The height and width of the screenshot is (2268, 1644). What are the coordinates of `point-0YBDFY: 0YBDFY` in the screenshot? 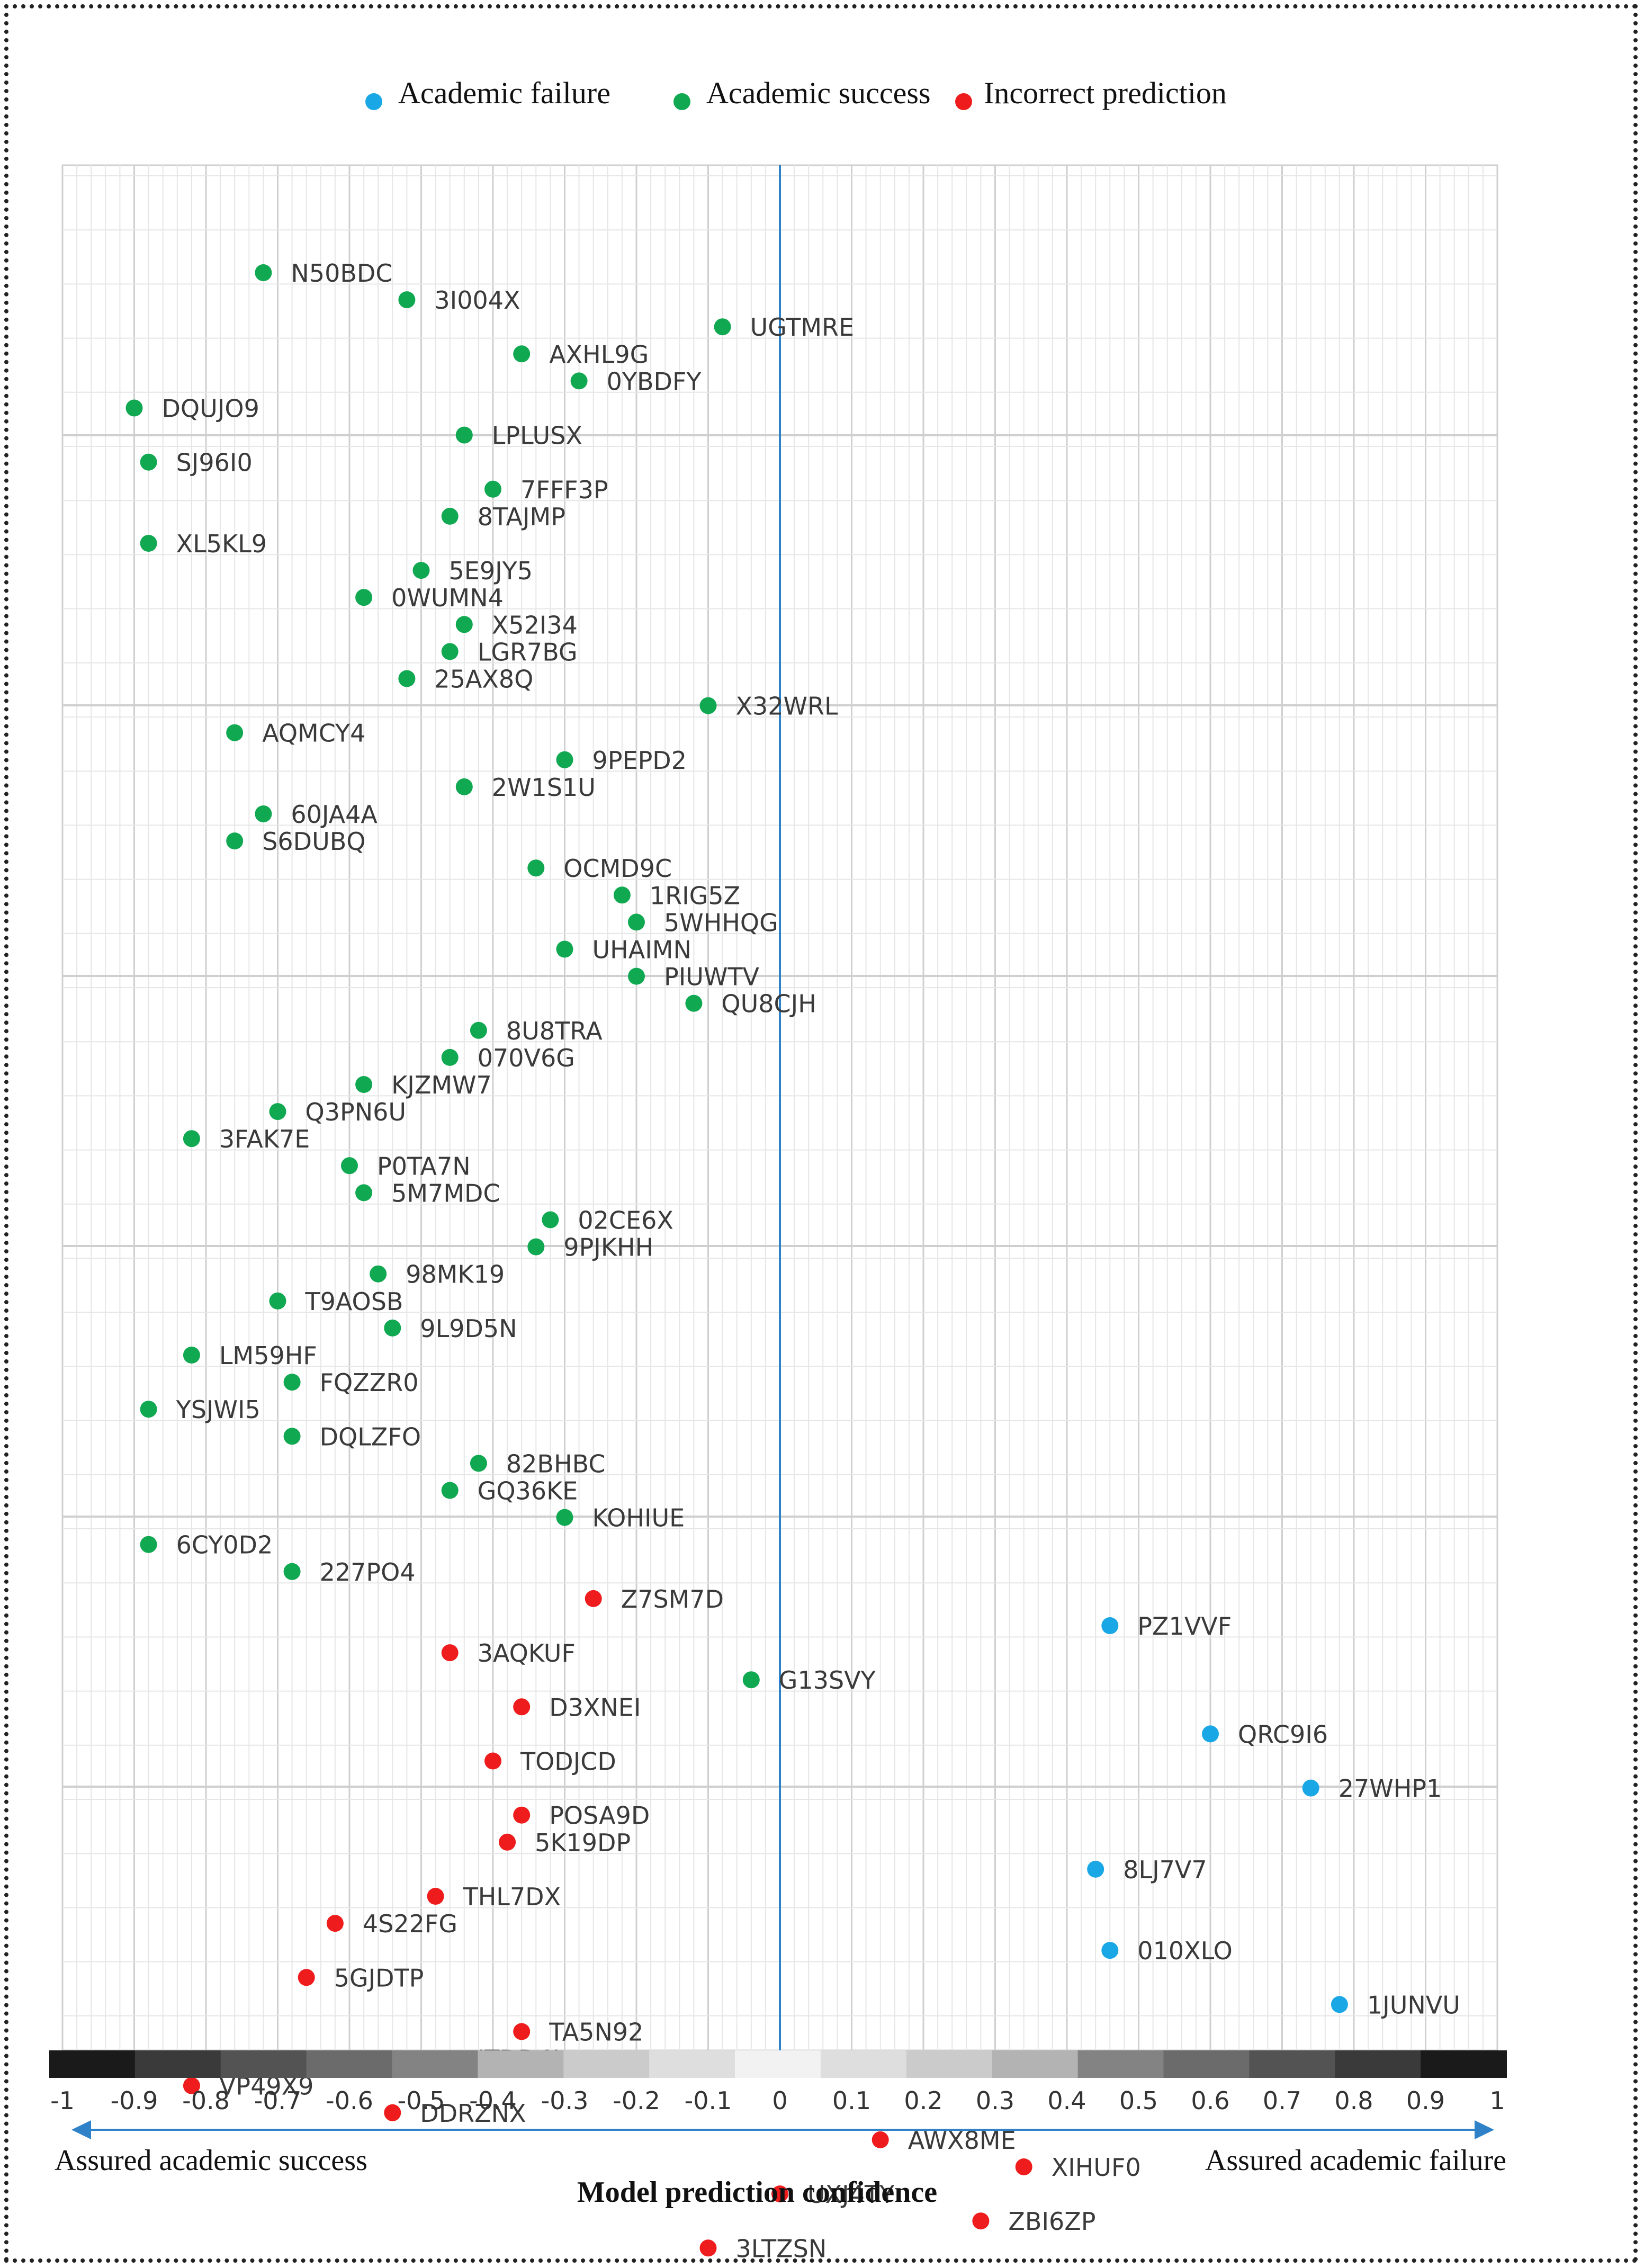 It's located at (636, 381).